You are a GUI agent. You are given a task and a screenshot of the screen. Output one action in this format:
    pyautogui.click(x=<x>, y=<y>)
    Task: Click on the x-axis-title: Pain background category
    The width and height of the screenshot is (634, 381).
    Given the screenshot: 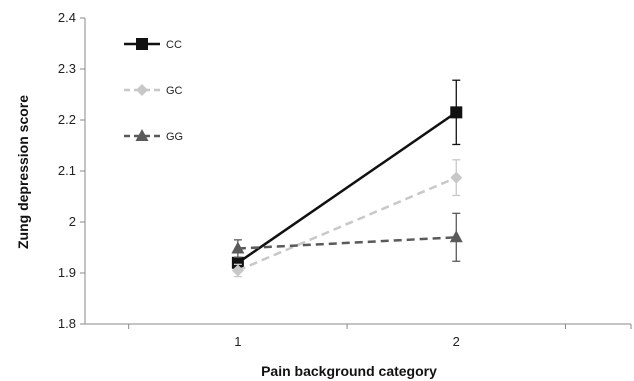 What is the action you would take?
    pyautogui.click(x=349, y=371)
    